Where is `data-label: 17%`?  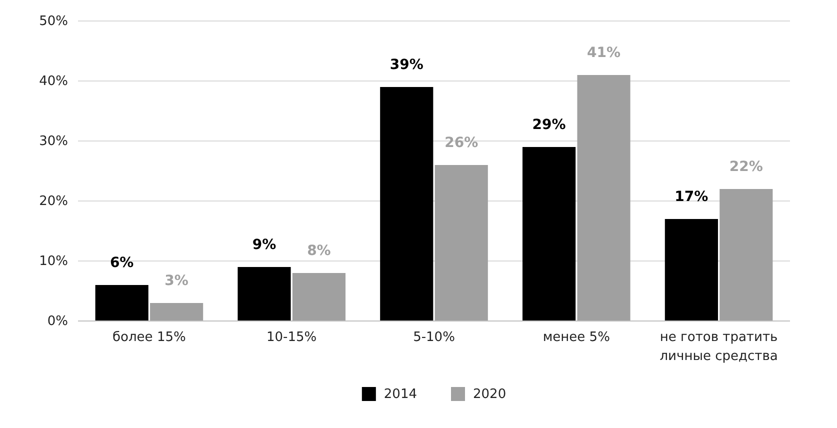
data-label: 17% is located at coordinates (691, 197).